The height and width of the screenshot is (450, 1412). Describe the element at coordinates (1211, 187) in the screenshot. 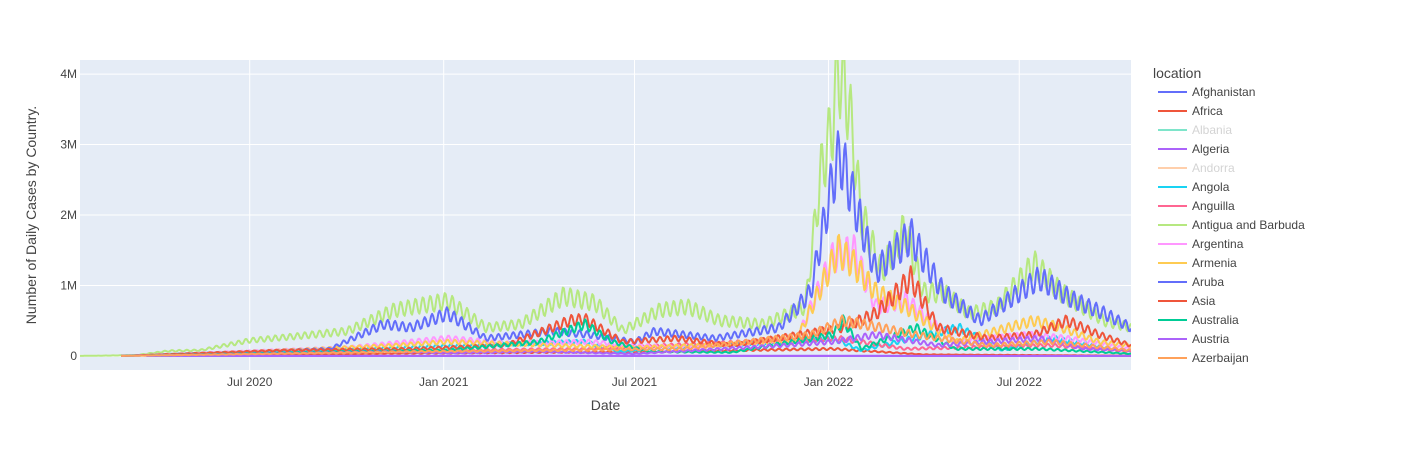

I see `legend-label: Angola` at that location.